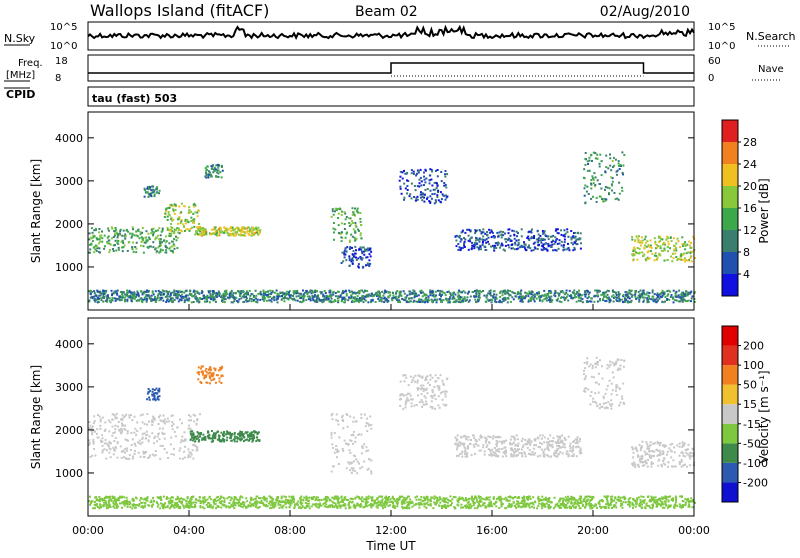 This screenshot has width=800, height=558. What do you see at coordinates (134, 98) in the screenshot?
I see `cpid-value: tau (fast) 503` at bounding box center [134, 98].